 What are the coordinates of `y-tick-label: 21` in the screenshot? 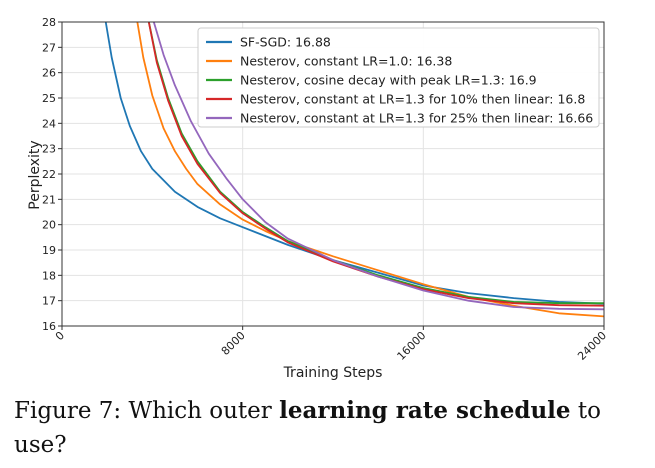 It's located at (49, 199).